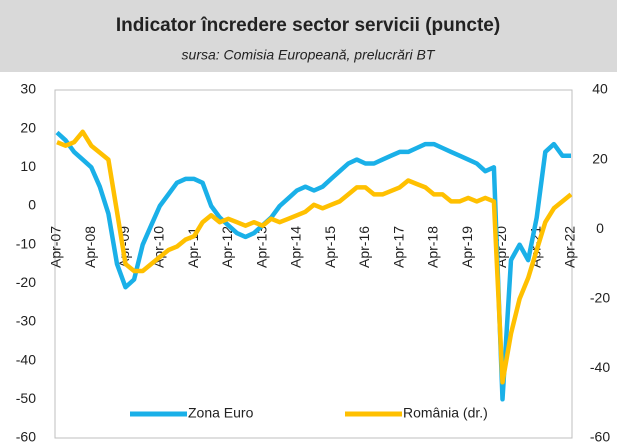 This screenshot has width=617, height=446. What do you see at coordinates (570, 247) in the screenshot?
I see `x-tick-label: Apr-22` at bounding box center [570, 247].